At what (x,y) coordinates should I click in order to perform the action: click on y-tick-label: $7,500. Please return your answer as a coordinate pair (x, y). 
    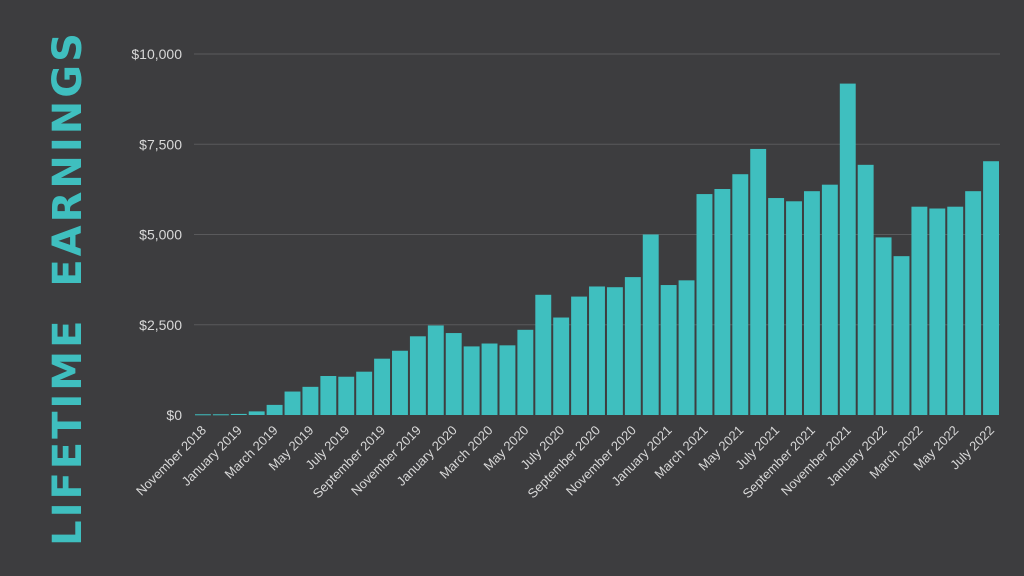
    Looking at the image, I should click on (160, 144).